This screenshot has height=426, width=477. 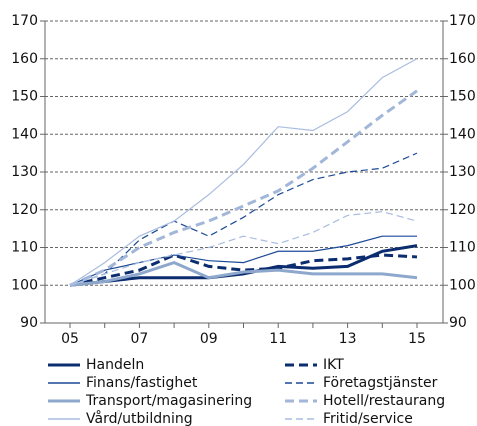 What do you see at coordinates (139, 418) in the screenshot?
I see `legend-label: Vård/utbildning` at bounding box center [139, 418].